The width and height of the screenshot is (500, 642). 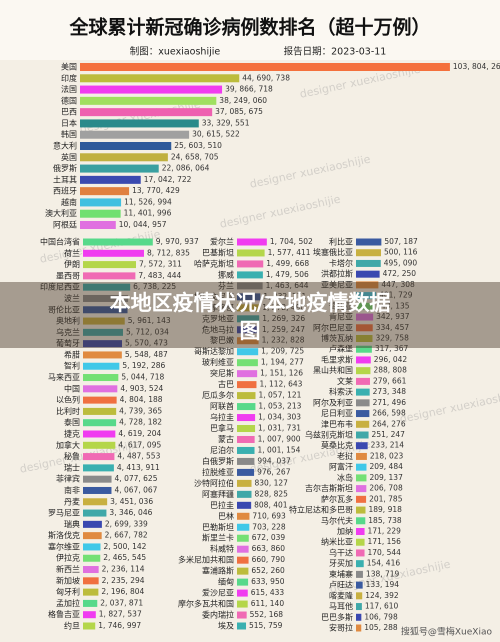 I want to click on category-label: 博茨瓦纳, so click(x=337, y=338).